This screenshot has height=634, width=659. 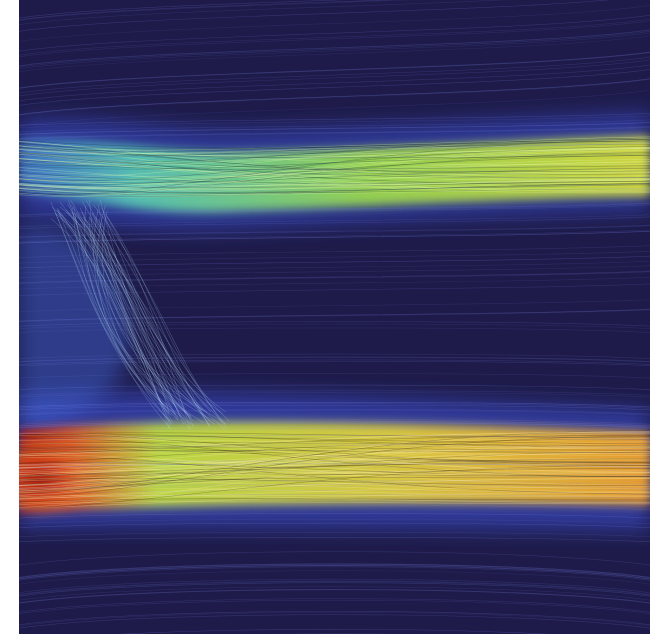 I want to click on lower-channel-body, so click(x=334, y=466).